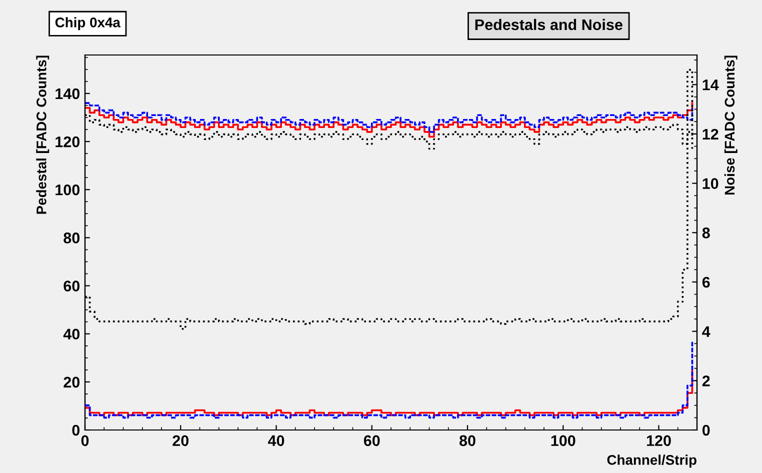 Image resolution: width=762 pixels, height=473 pixels. What do you see at coordinates (710, 85) in the screenshot?
I see `y2-tick-label: 14` at bounding box center [710, 85].